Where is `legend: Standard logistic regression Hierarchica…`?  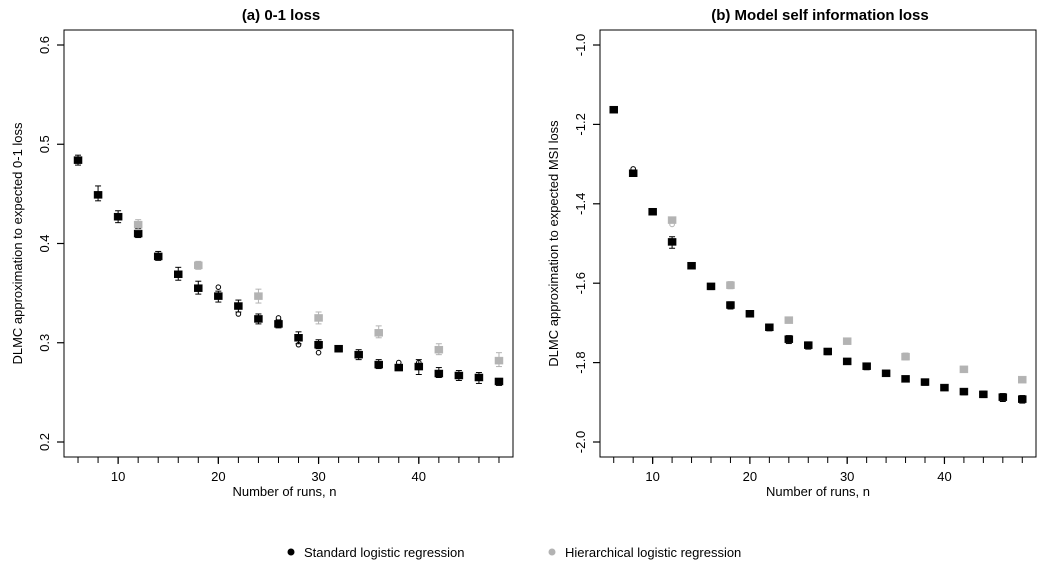
legend: Standard logistic regression Hierarchica… is located at coordinates (514, 552).